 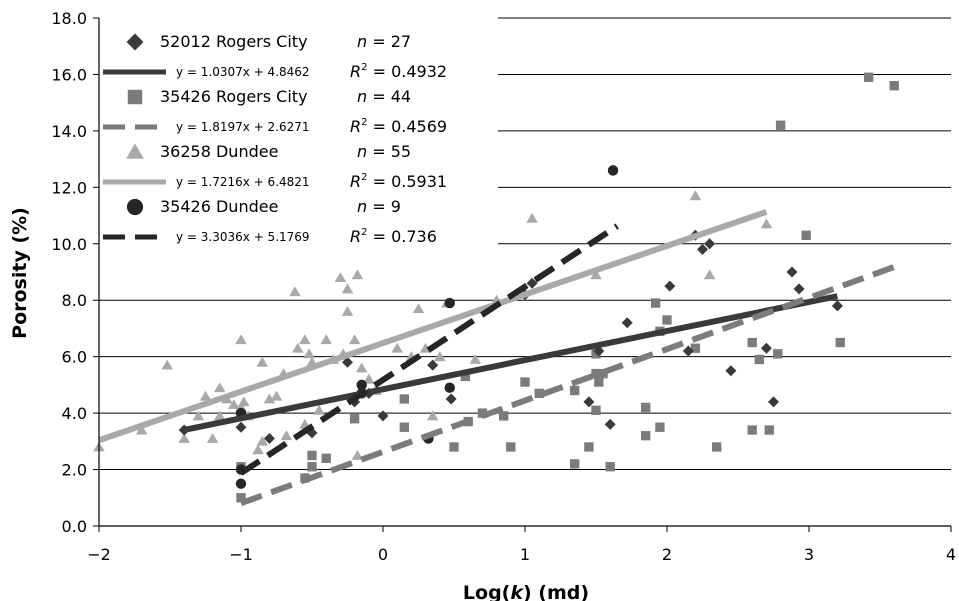 What do you see at coordinates (393, 236) in the screenshot?
I see `legend-r2: R2 = 0.736` at bounding box center [393, 236].